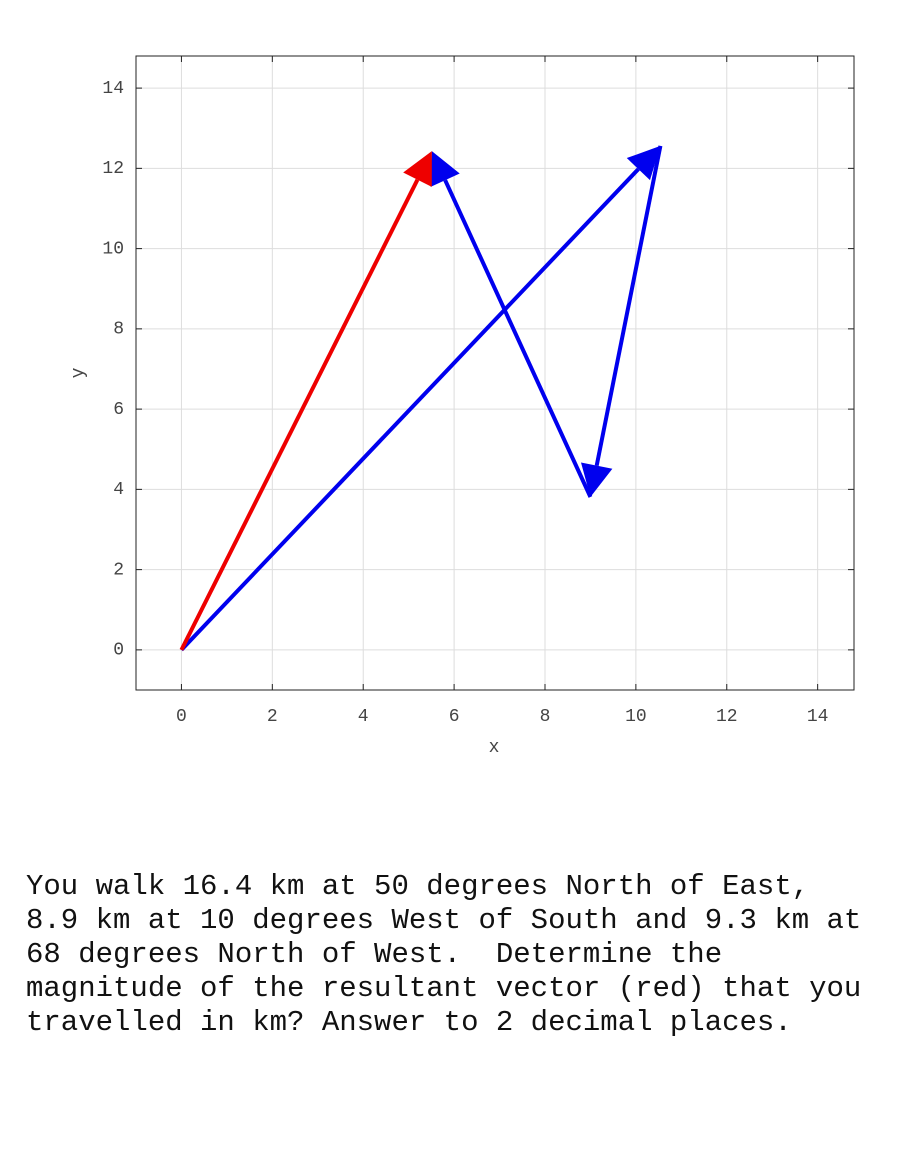 The width and height of the screenshot is (900, 1149). What do you see at coordinates (454, 717) in the screenshot?
I see `x-tick-label: 6` at bounding box center [454, 717].